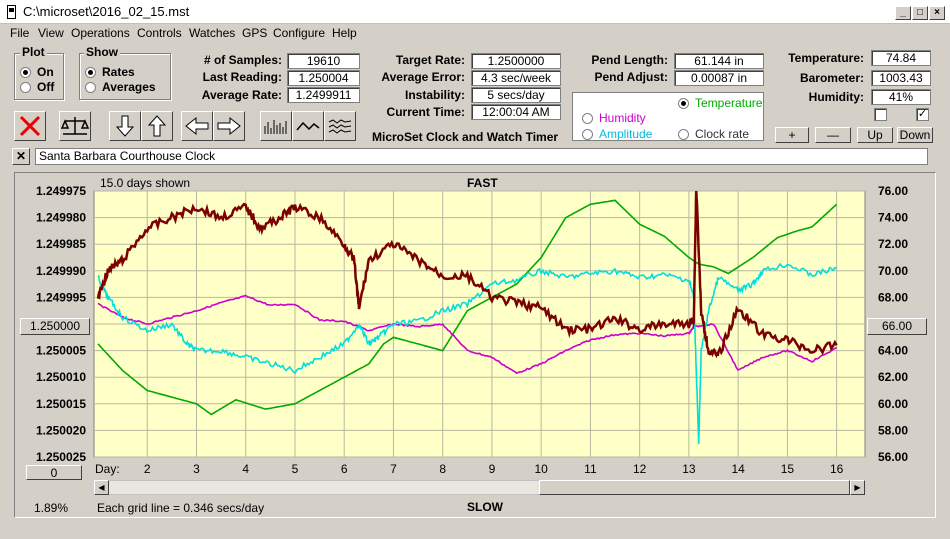 This screenshot has height=539, width=950. I want to click on left-tick-label: 1.249995, so click(61, 297).